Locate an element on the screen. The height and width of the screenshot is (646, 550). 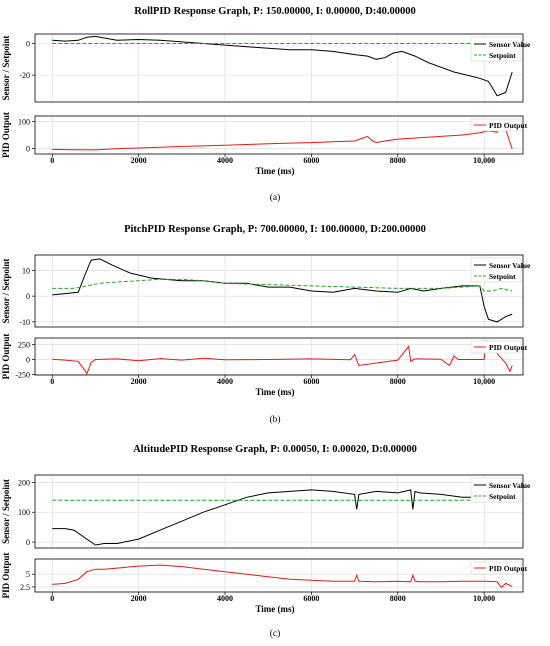
y-tick-label: -20 is located at coordinates (24, 75).